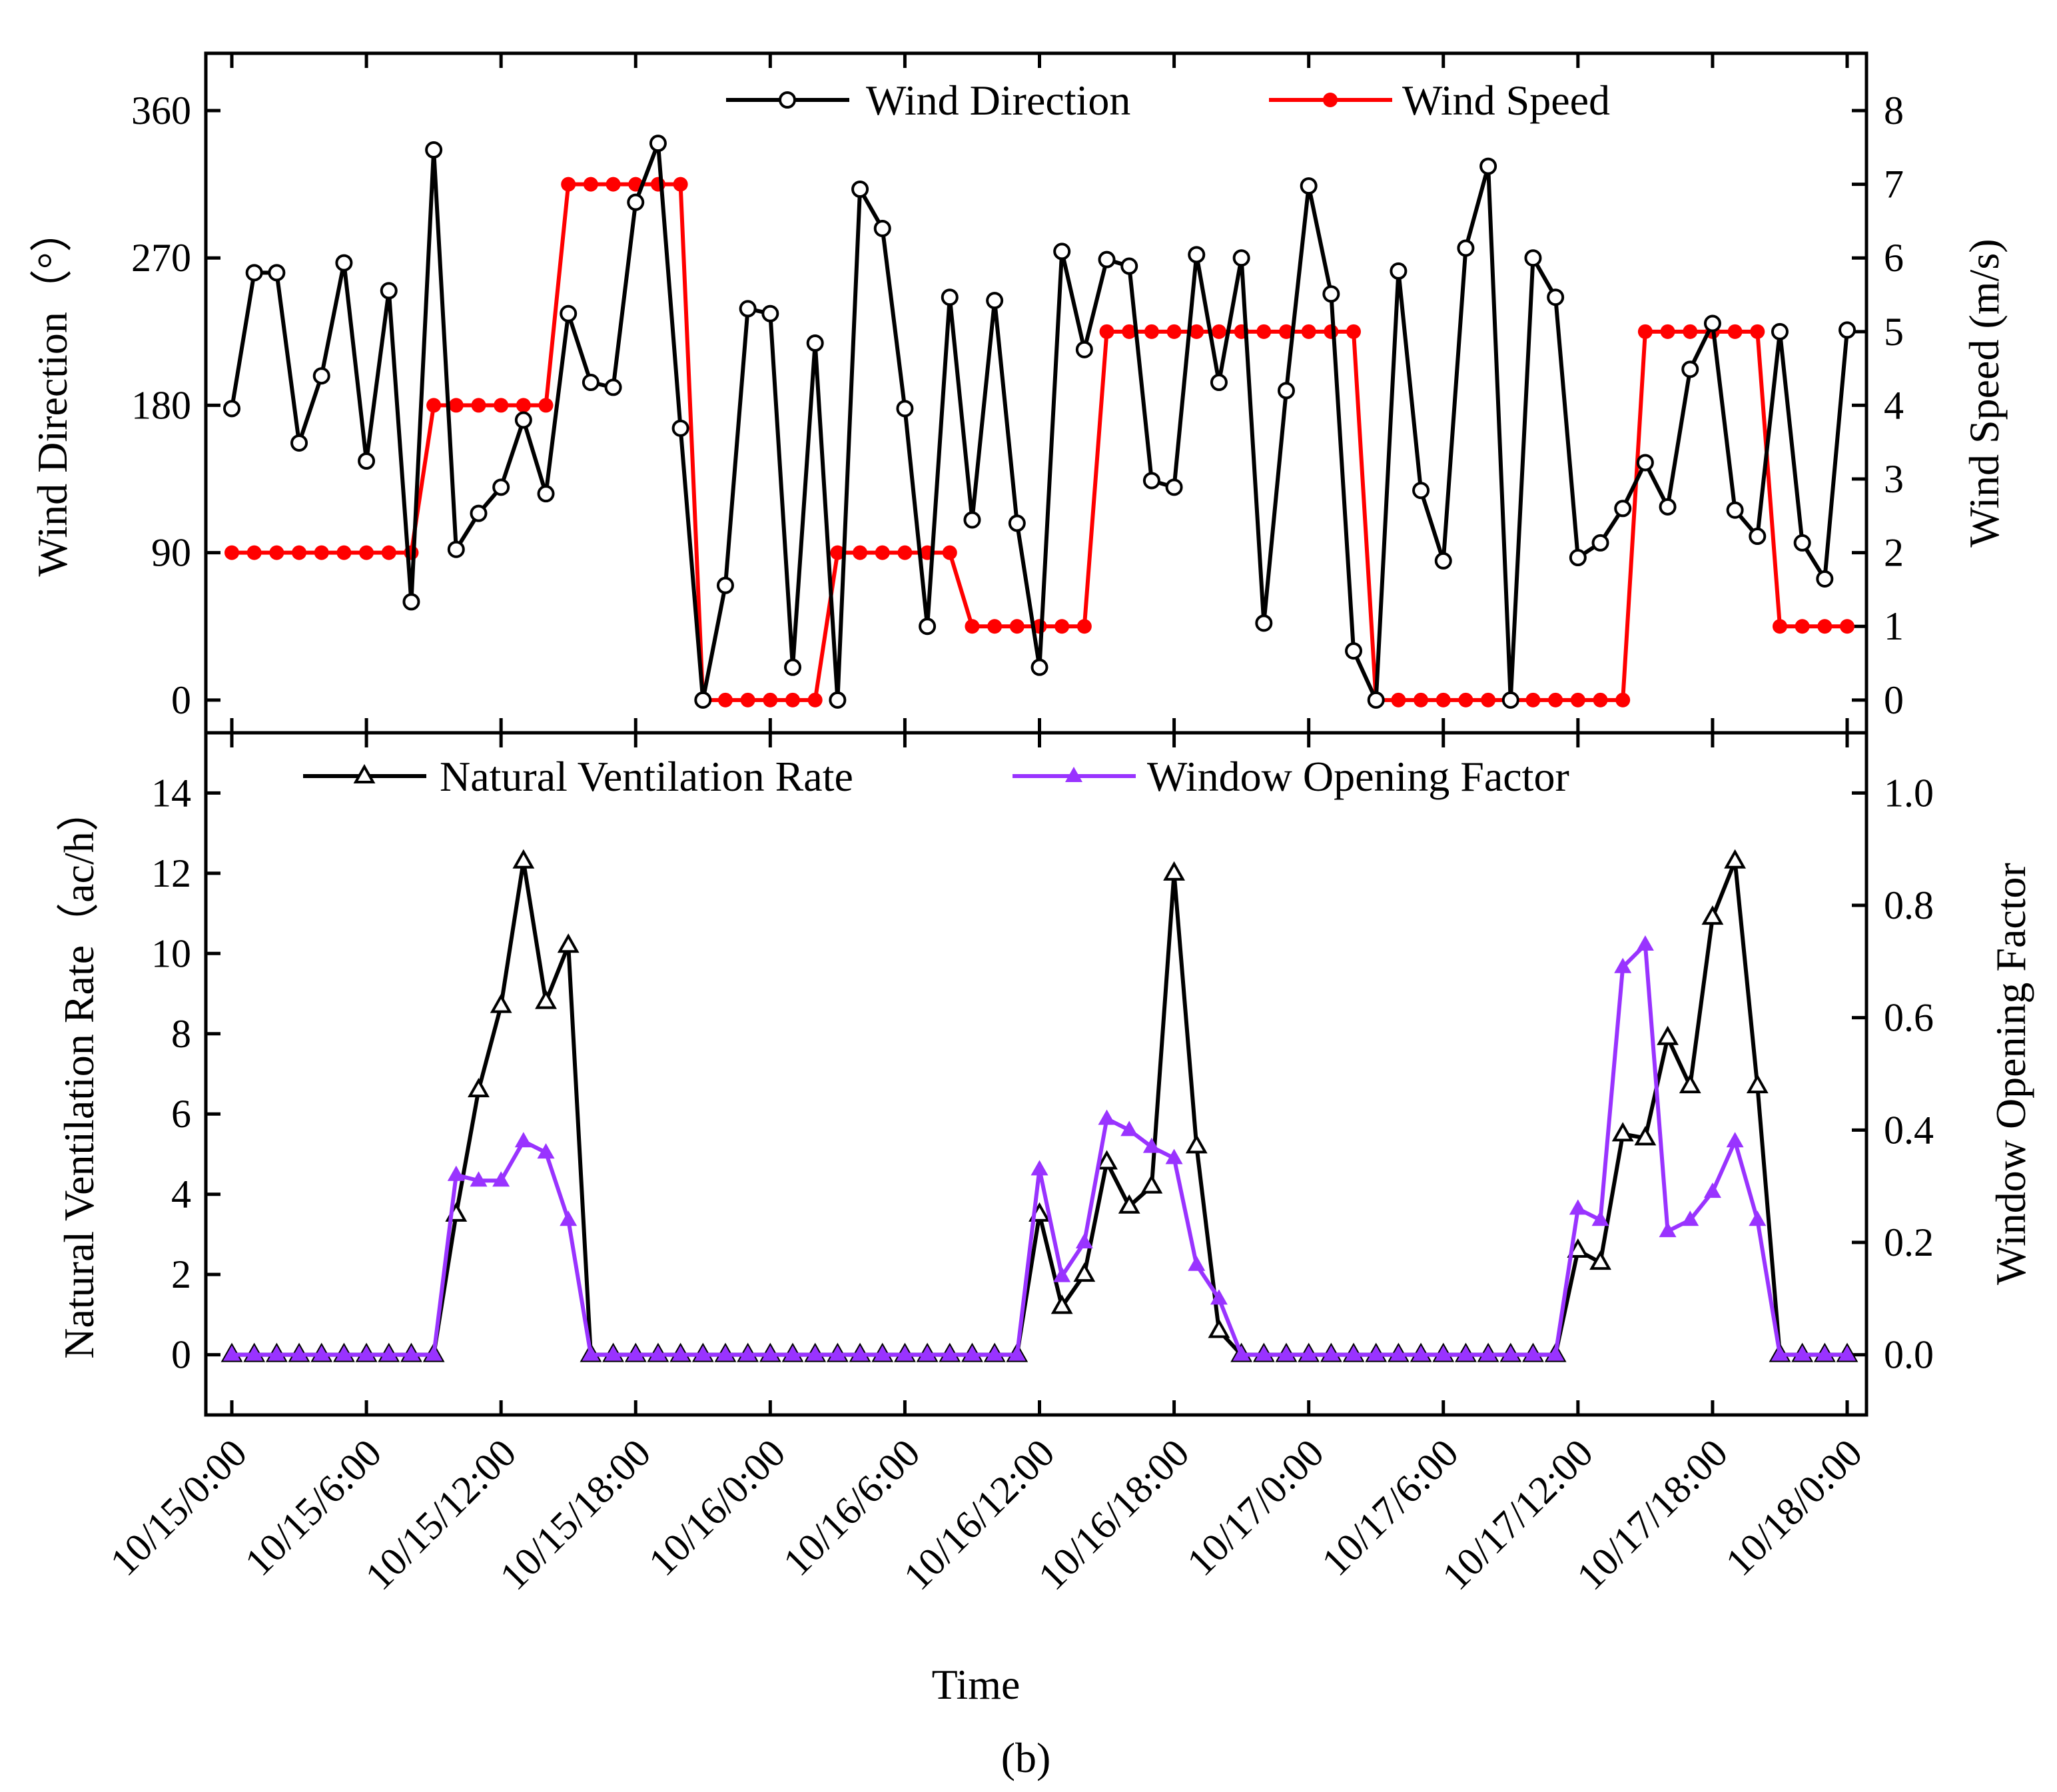 The height and width of the screenshot is (1792, 2057). Describe the element at coordinates (1909, 1355) in the screenshot. I see `right-tick-label: 0.0` at that location.